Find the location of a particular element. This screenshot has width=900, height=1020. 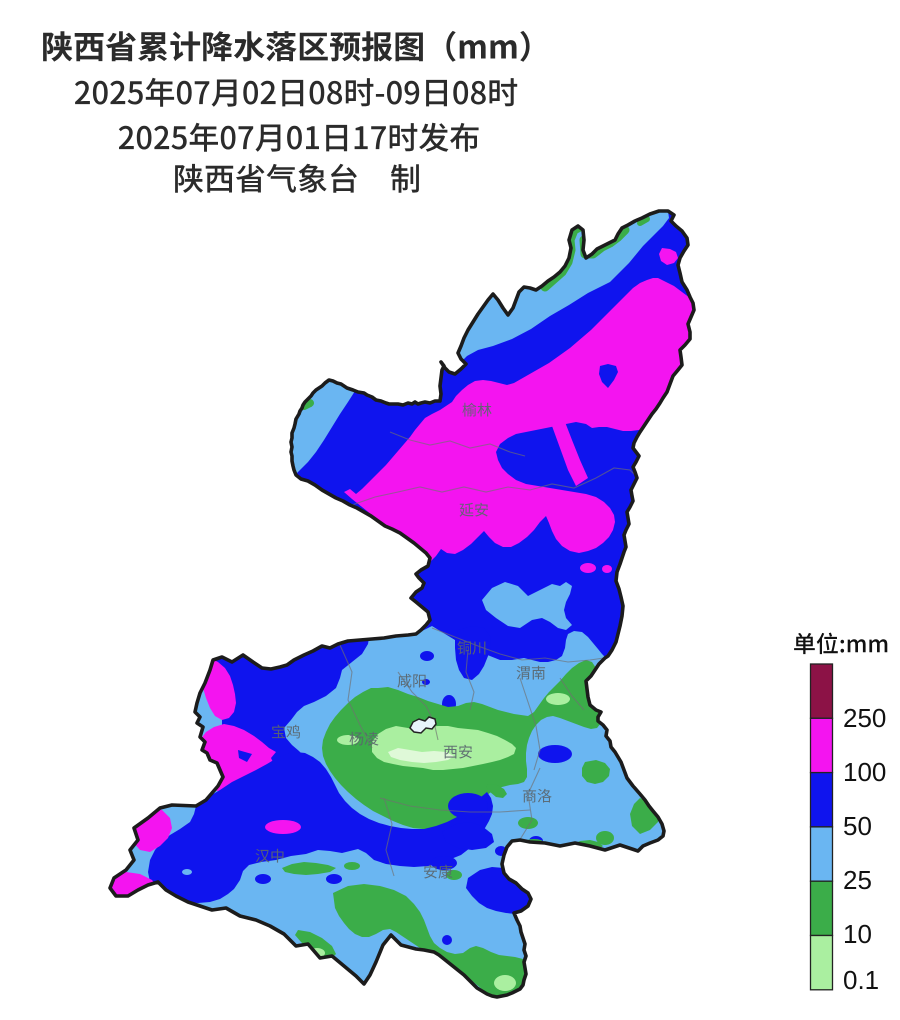

svg-text: 250 is located at coordinates (864, 718).